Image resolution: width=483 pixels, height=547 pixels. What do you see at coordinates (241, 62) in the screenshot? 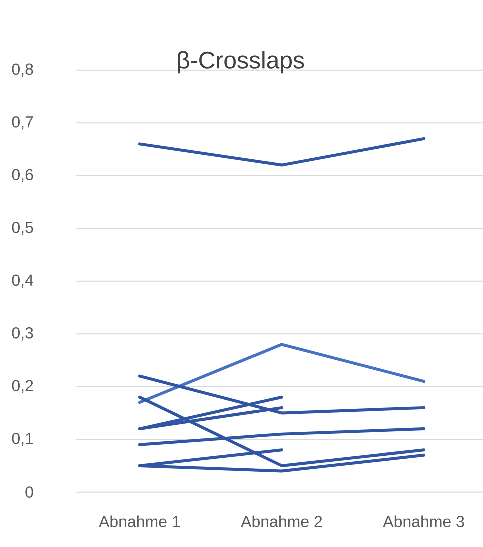
I see `chart-title: β-Crosslaps` at bounding box center [241, 62].